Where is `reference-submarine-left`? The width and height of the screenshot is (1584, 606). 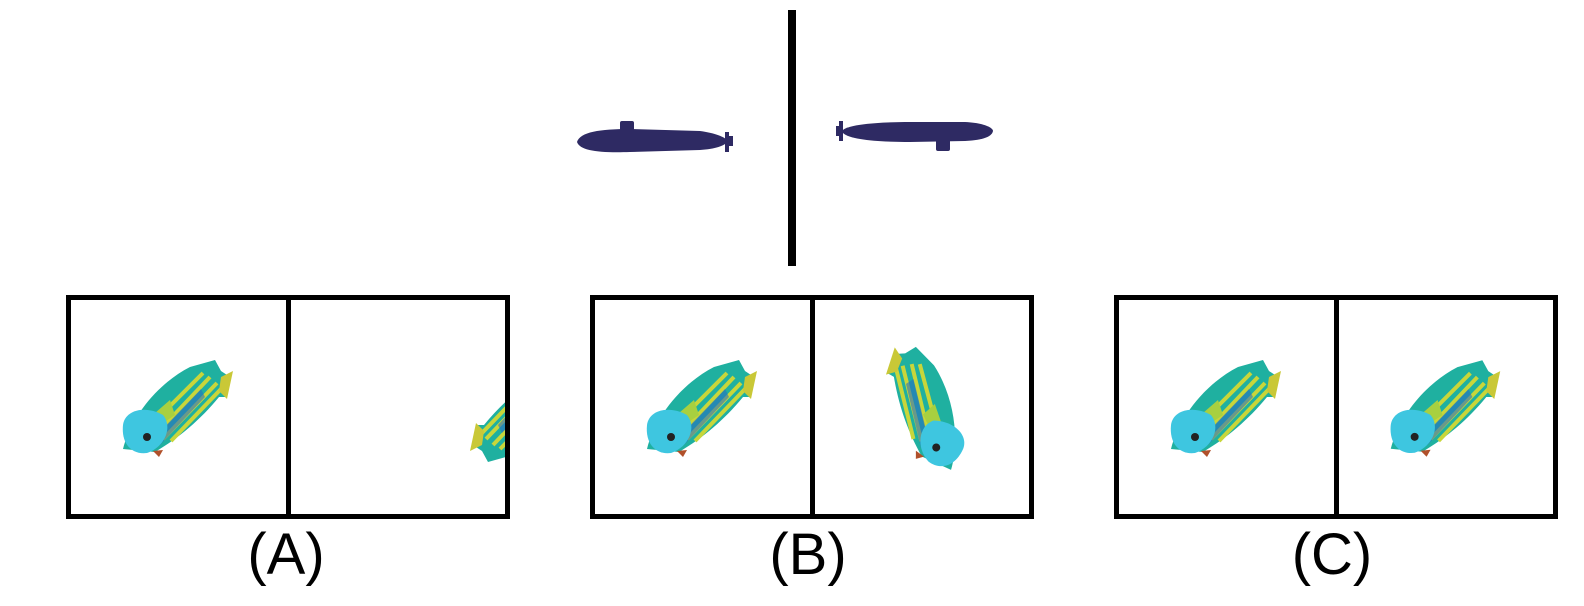 reference-submarine-left is located at coordinates (655, 137).